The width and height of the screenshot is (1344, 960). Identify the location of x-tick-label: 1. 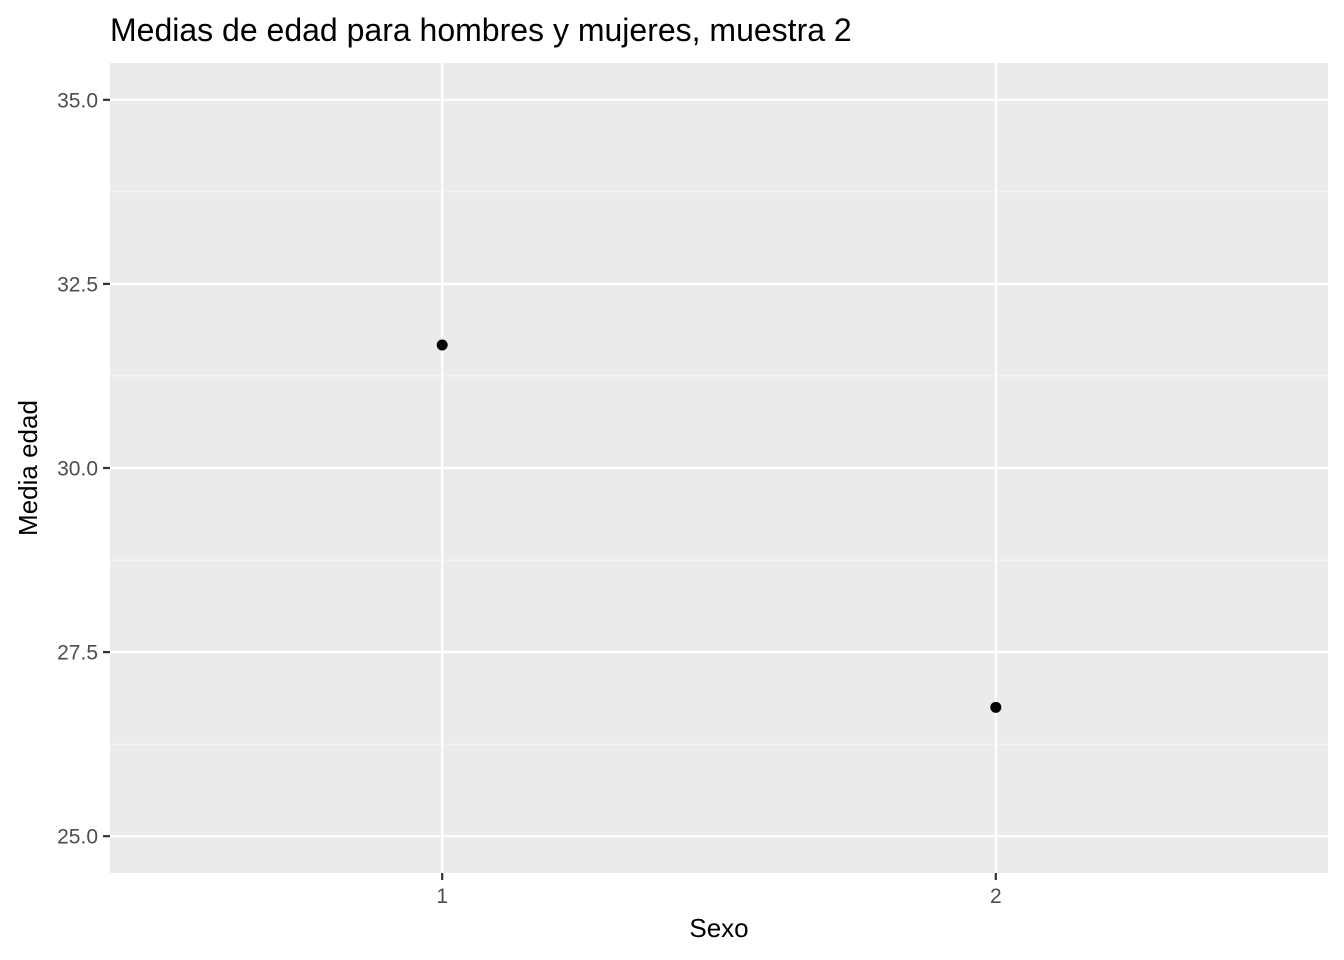
(442, 896).